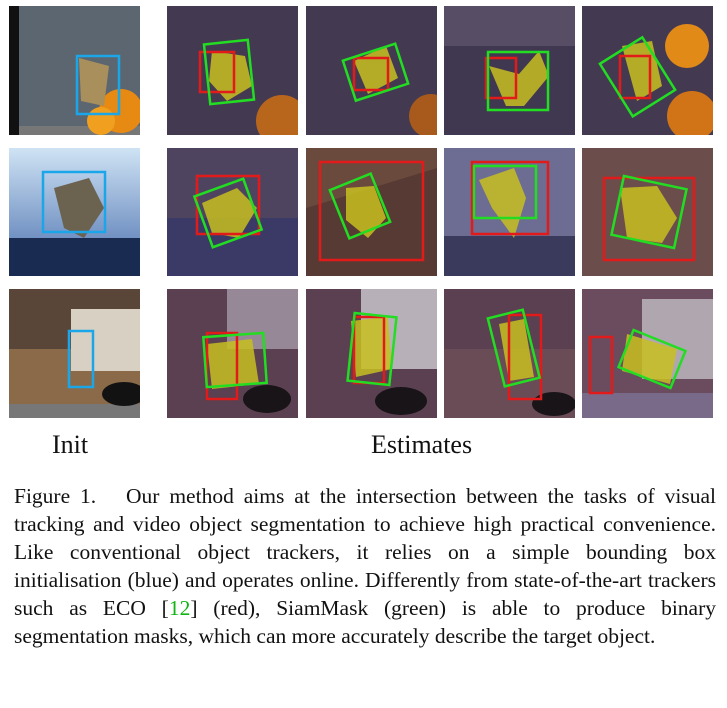  What do you see at coordinates (422, 444) in the screenshot?
I see `estimates-column-label: Estimates` at bounding box center [422, 444].